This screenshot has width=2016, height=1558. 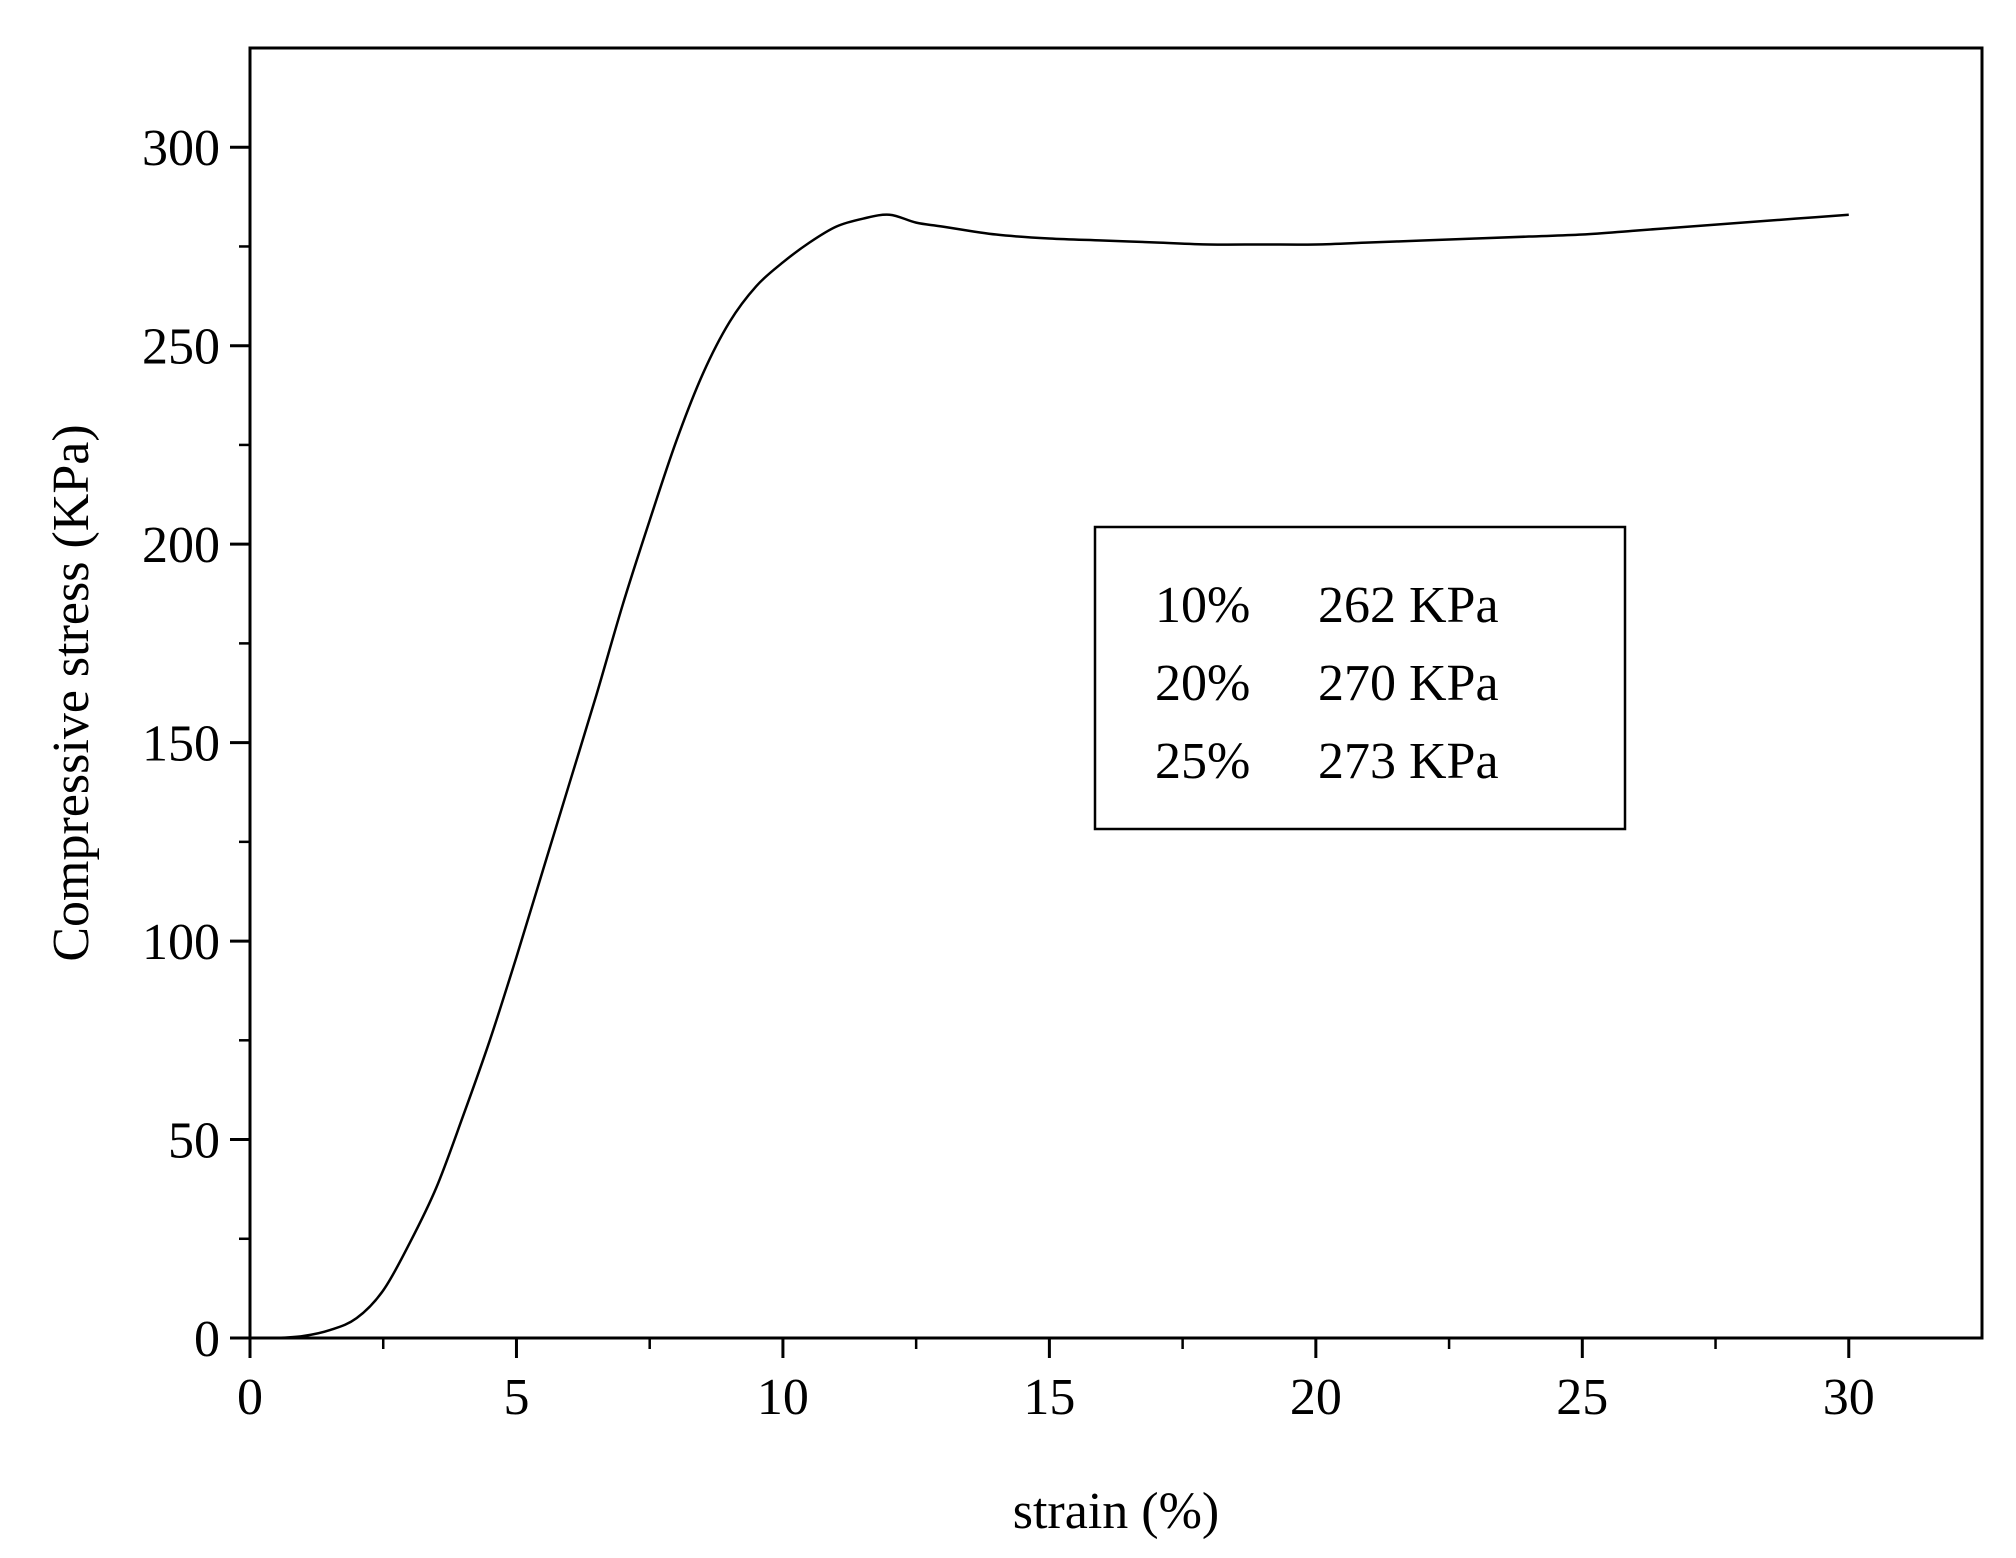 What do you see at coordinates (1116, 1511) in the screenshot?
I see `x-axis-title: strain (%)` at bounding box center [1116, 1511].